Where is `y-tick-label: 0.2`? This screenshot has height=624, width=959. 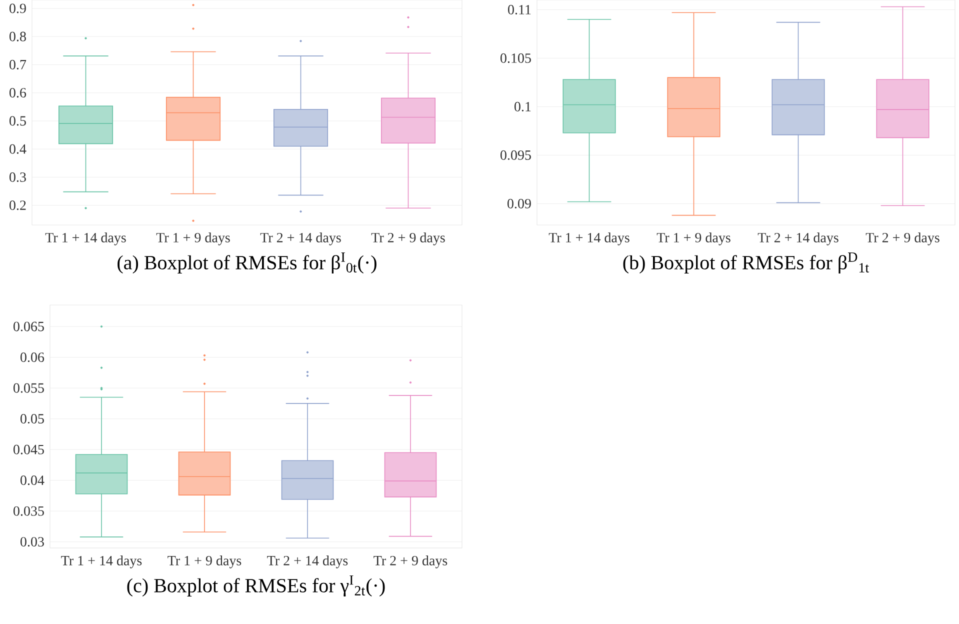
y-tick-label: 0.2 is located at coordinates (18, 205).